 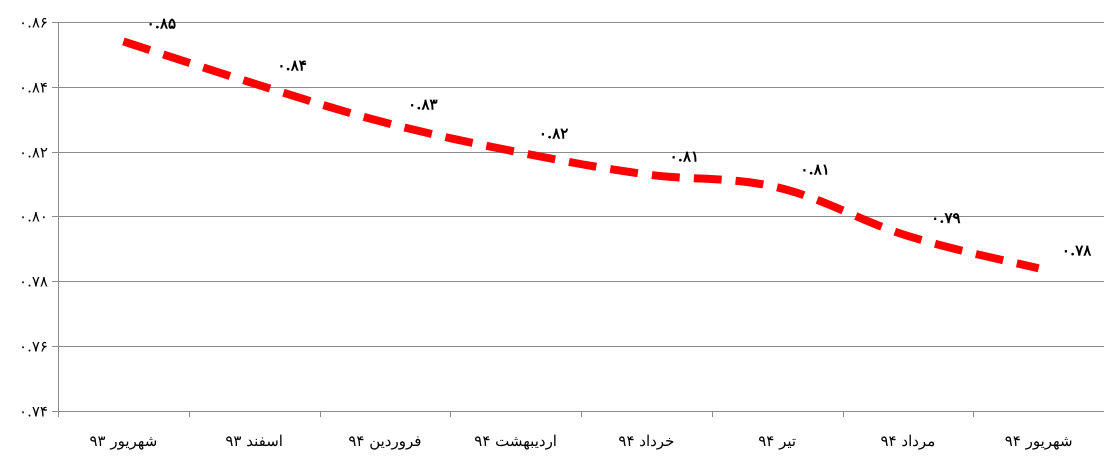 I want to click on data-label: ۰.۸۲, so click(x=553, y=134).